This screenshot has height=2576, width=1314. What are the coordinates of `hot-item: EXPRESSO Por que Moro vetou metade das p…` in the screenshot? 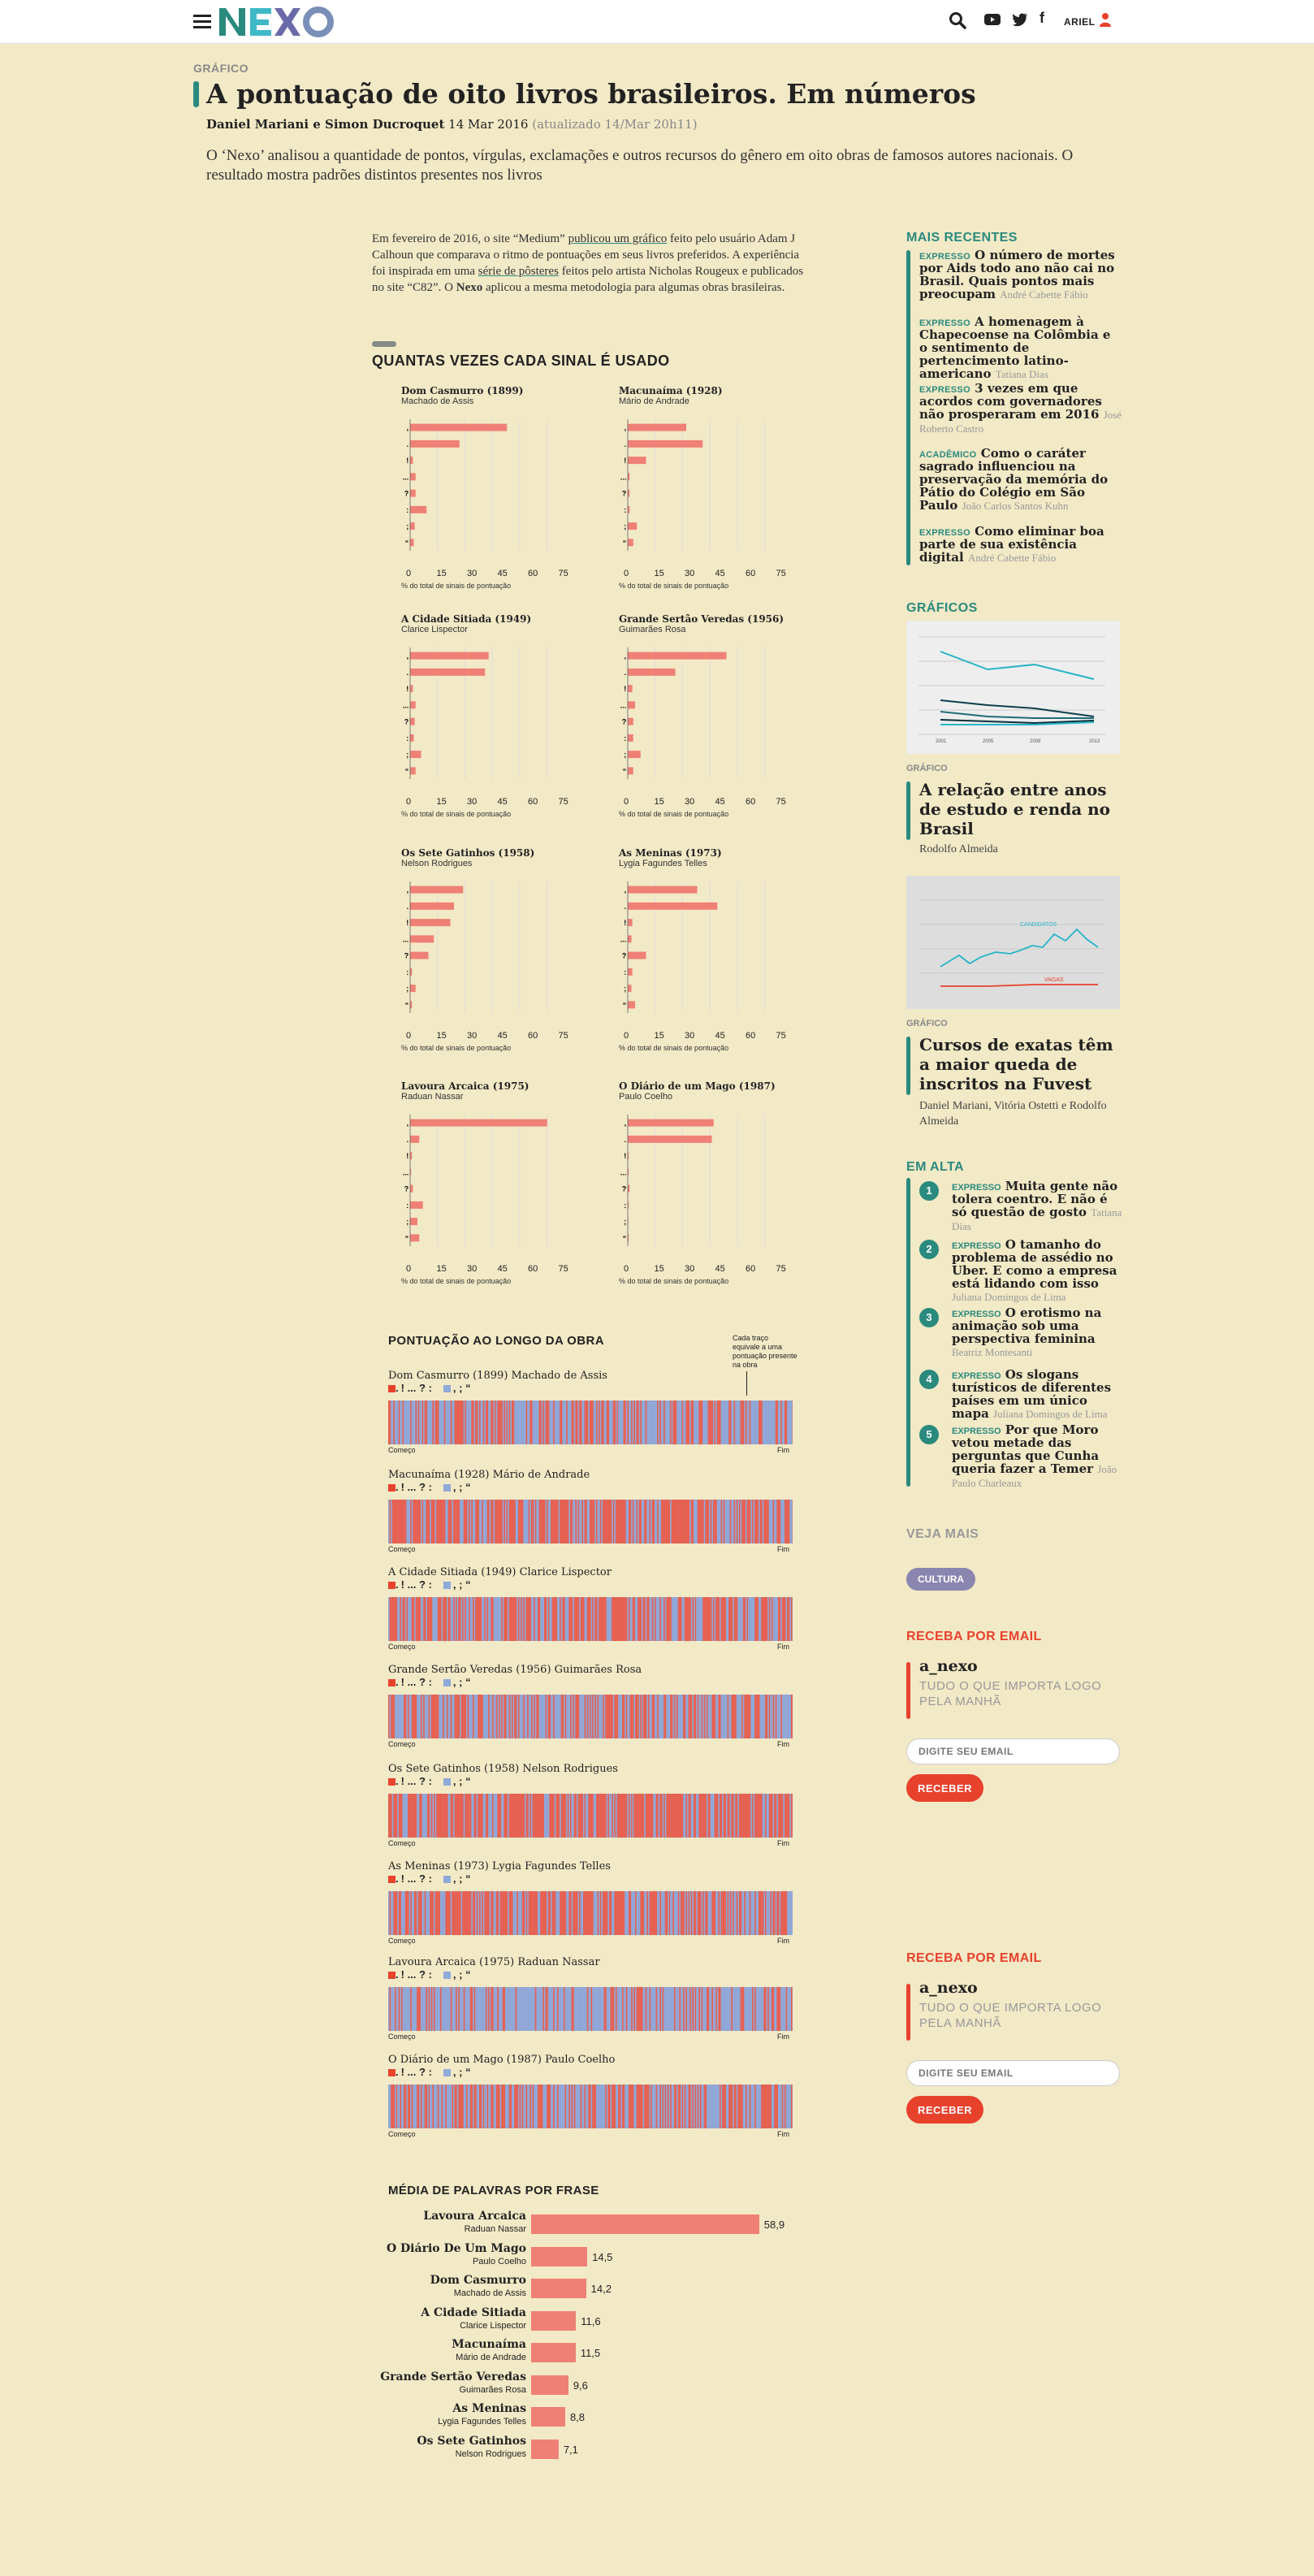 It's located at (1037, 1456).